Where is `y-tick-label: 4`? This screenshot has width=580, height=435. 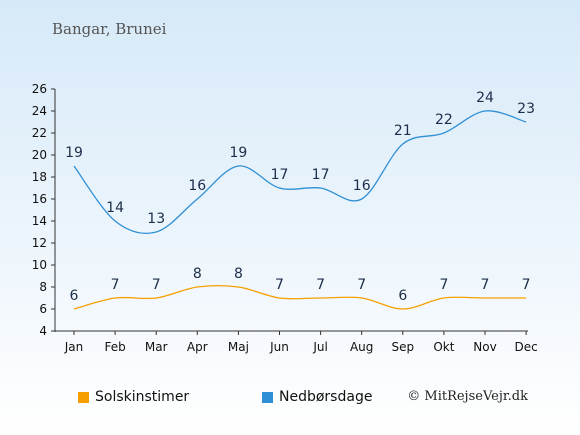 y-tick-label: 4 is located at coordinates (43, 331).